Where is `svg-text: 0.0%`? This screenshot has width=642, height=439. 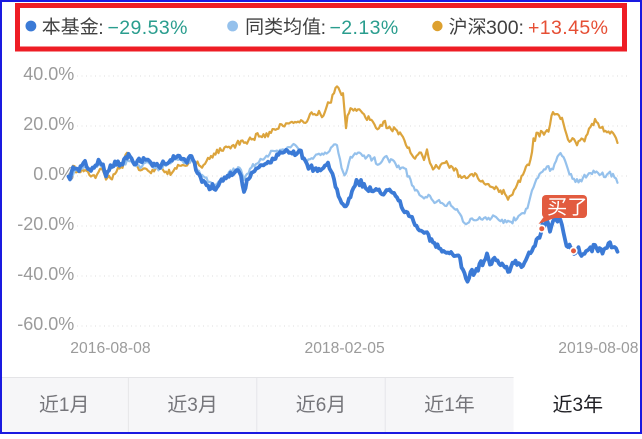 svg-text: 0.0% is located at coordinates (53, 174).